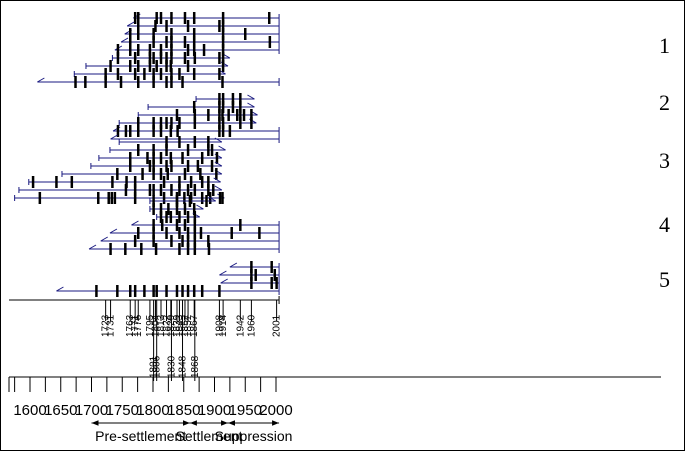 The width and height of the screenshot is (685, 452). Describe the element at coordinates (183, 410) in the screenshot. I see `x-tick-label: 1850` at that location.